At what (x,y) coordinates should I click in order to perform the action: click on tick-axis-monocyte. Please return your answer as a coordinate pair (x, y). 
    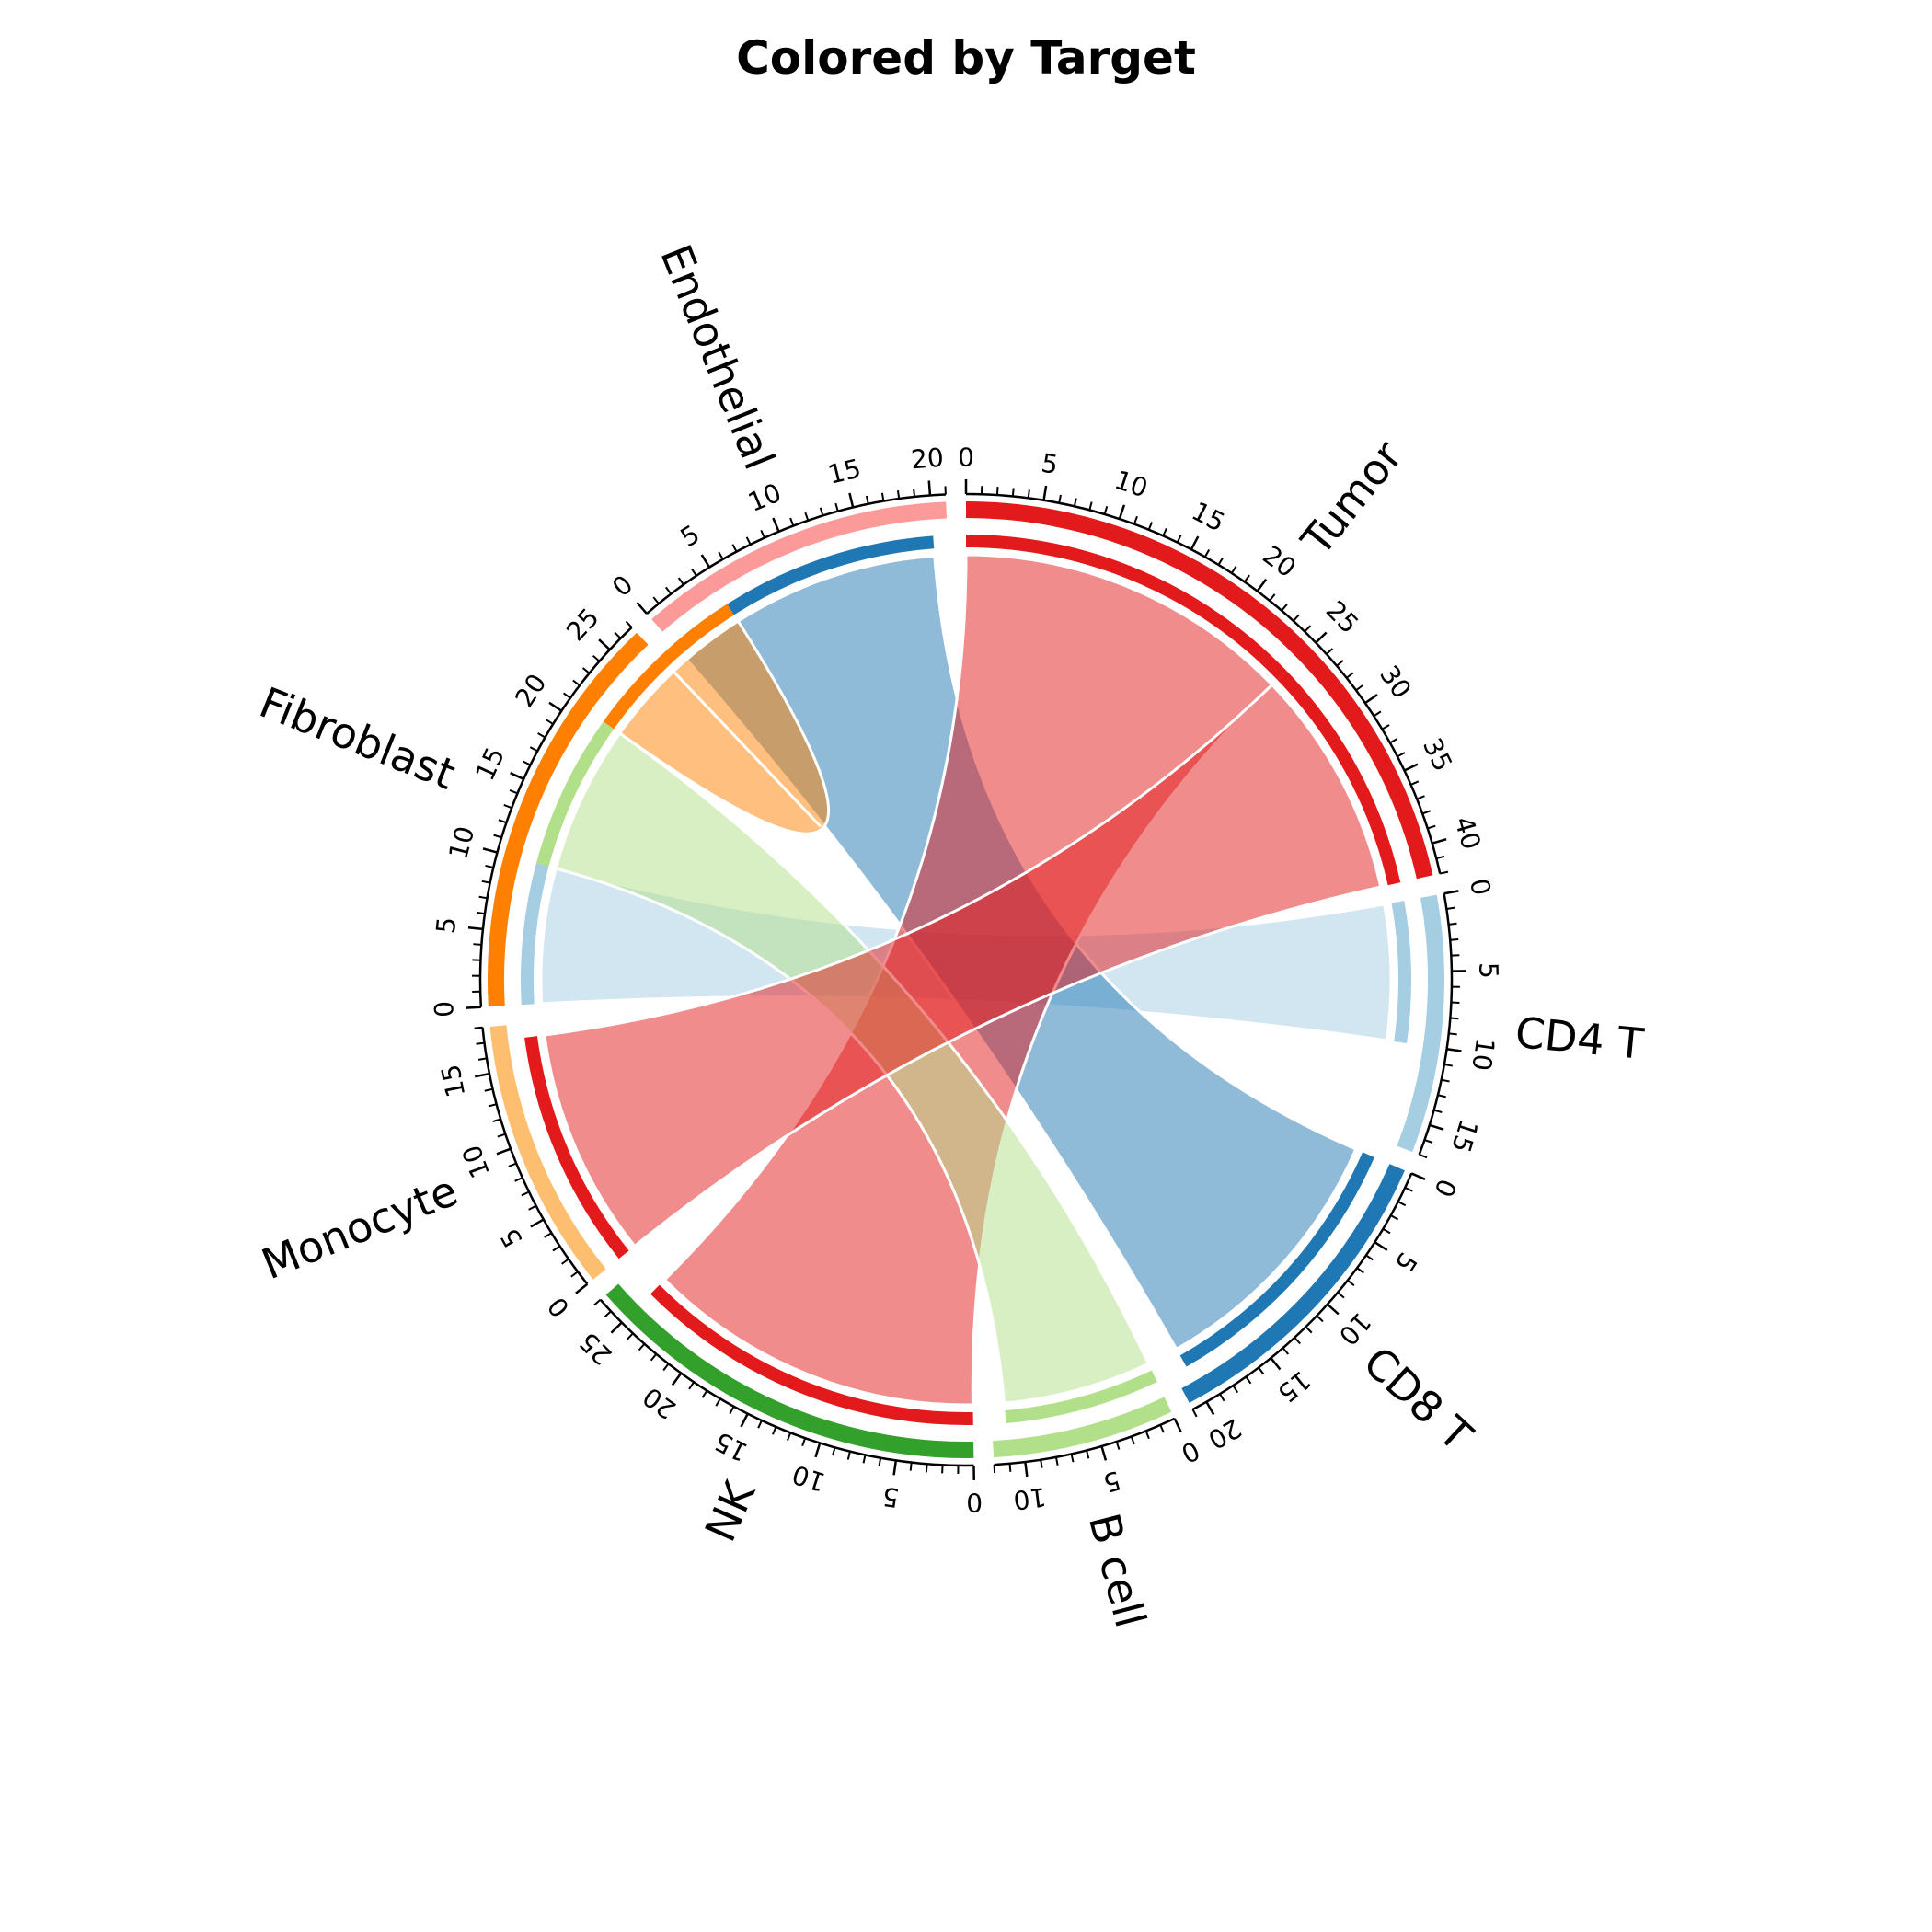
    Looking at the image, I should click on (535, 1156).